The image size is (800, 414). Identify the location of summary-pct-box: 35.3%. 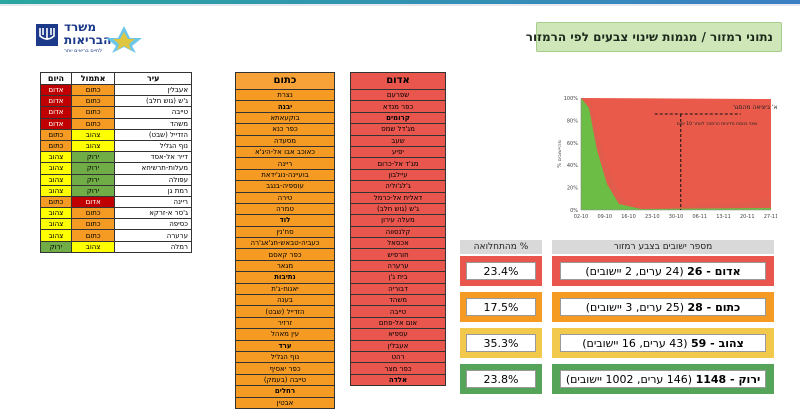
(501, 343).